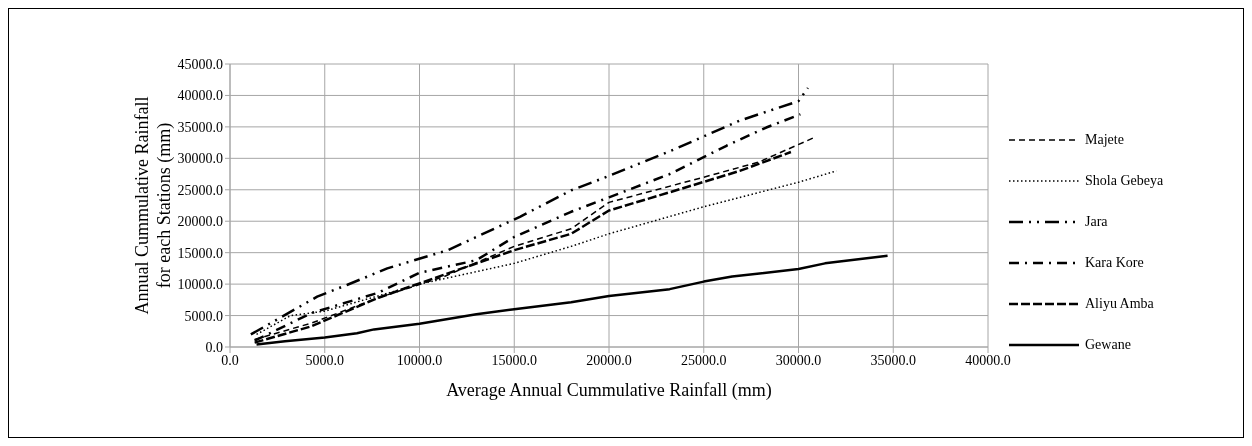 The width and height of the screenshot is (1252, 446). What do you see at coordinates (1104, 139) in the screenshot?
I see `legend-label: Majete` at bounding box center [1104, 139].